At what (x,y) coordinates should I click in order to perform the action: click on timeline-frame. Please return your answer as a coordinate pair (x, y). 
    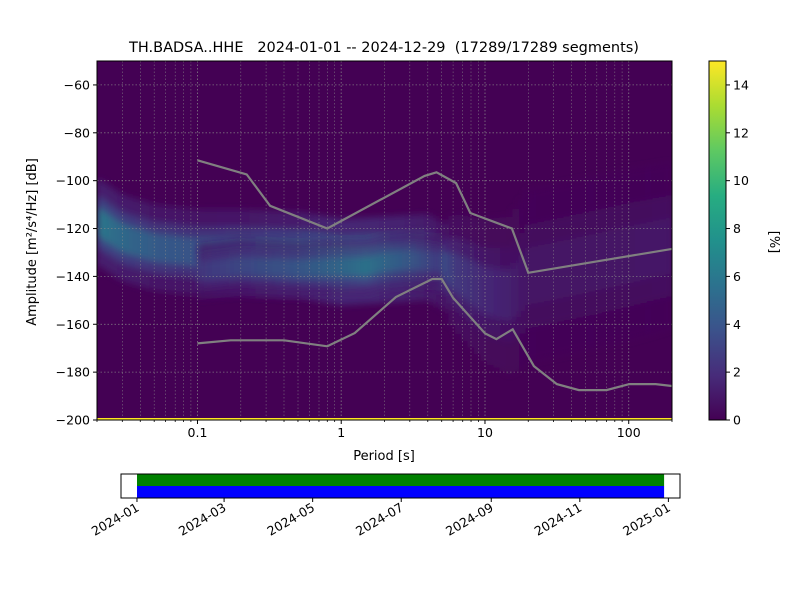
    Looking at the image, I should click on (400, 486).